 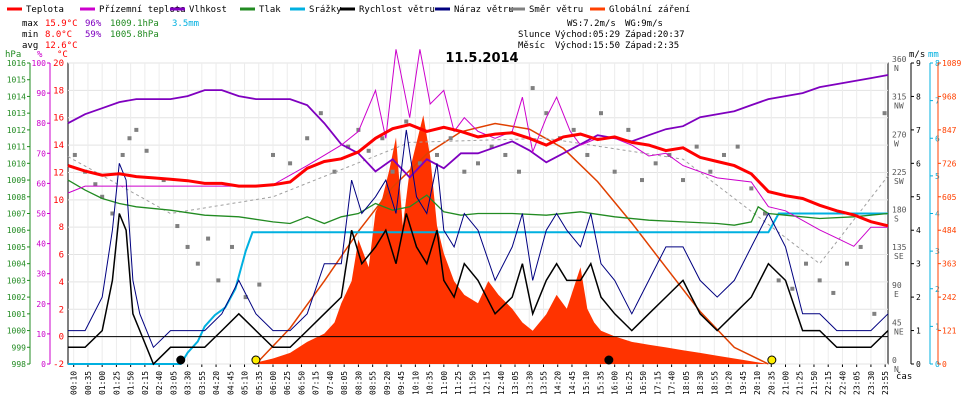 I want to click on pct-tick-label: 90, so click(x=41, y=93).